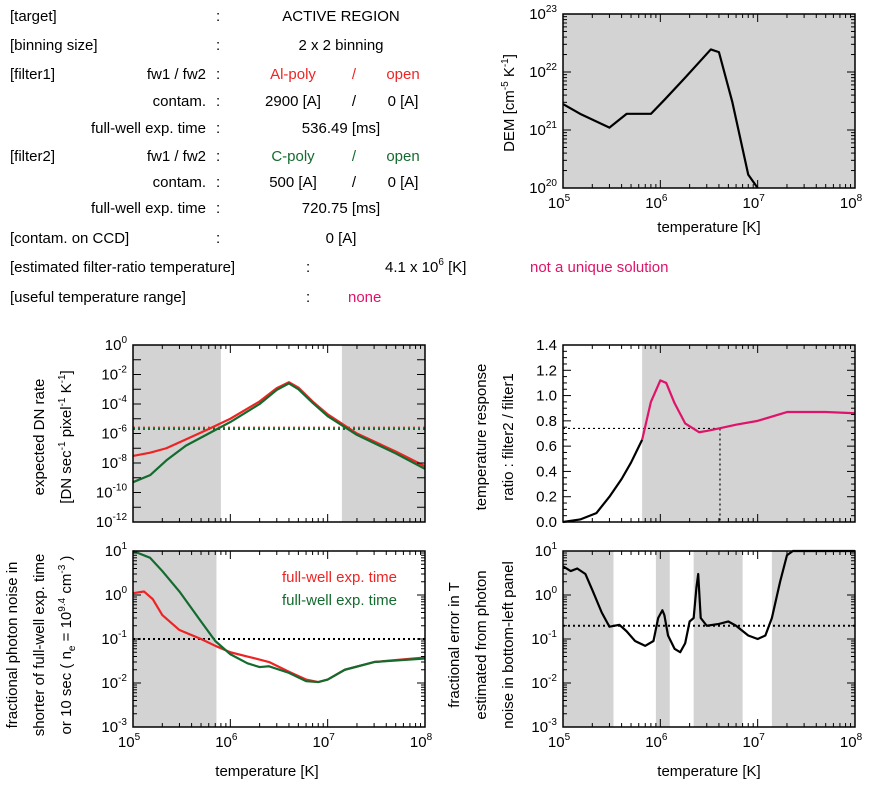 This screenshot has height=787, width=878. I want to click on temp-error-xtick-label-exp: 8, so click(860, 737).